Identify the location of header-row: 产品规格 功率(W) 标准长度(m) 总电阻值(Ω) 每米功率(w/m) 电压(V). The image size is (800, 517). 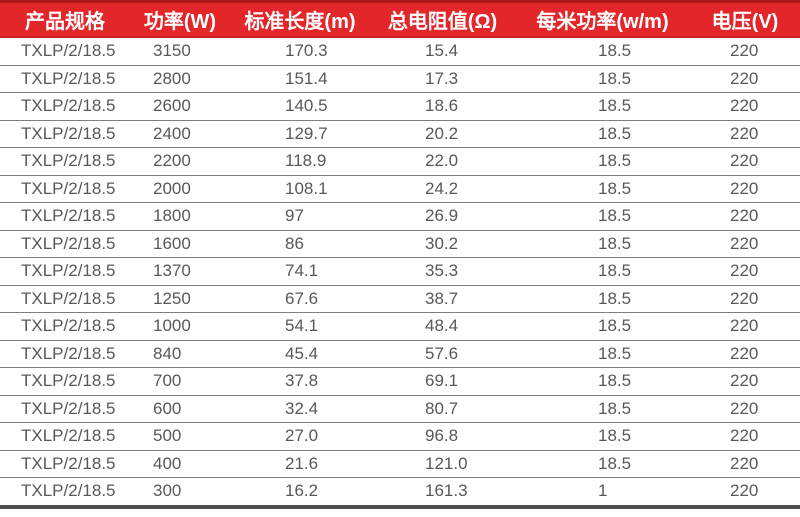
(400, 19).